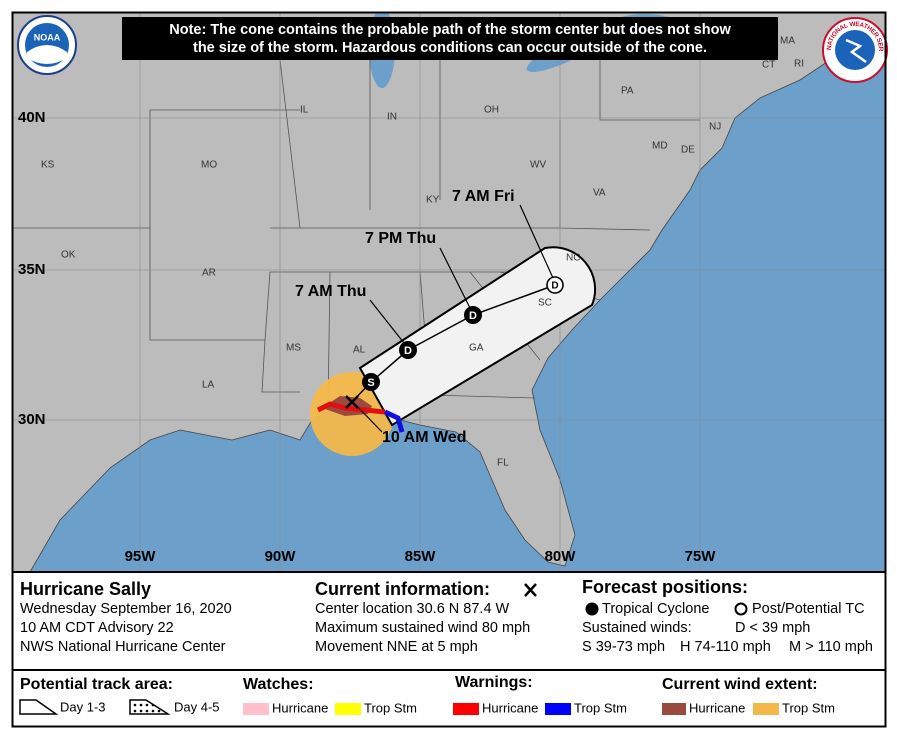  Describe the element at coordinates (599, 193) in the screenshot. I see `state-label: VA` at that location.